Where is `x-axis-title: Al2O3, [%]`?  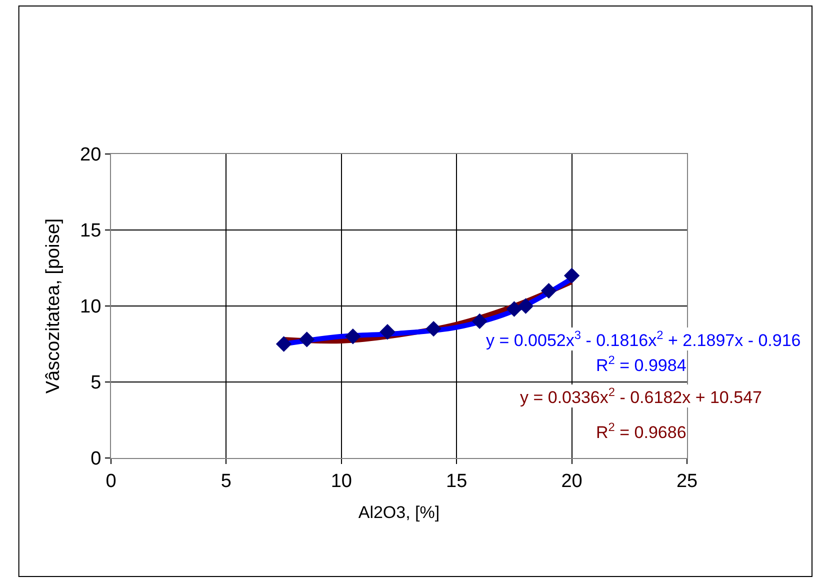 x-axis-title: Al2O3, [%] is located at coordinates (399, 512).